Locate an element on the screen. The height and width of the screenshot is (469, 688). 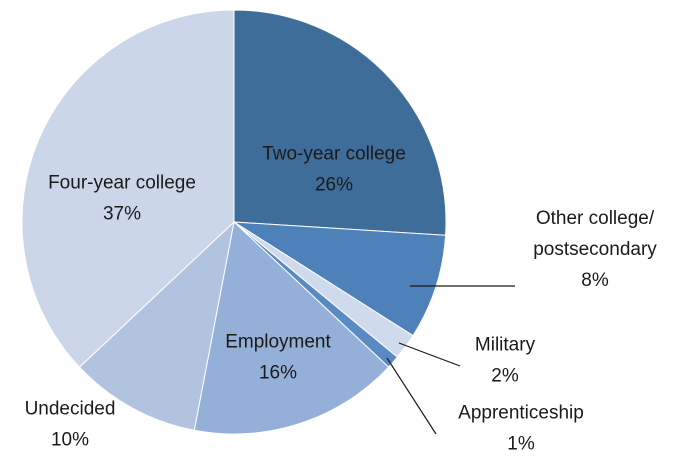
data-label-undecided: Undecided 10% is located at coordinates (70, 425).